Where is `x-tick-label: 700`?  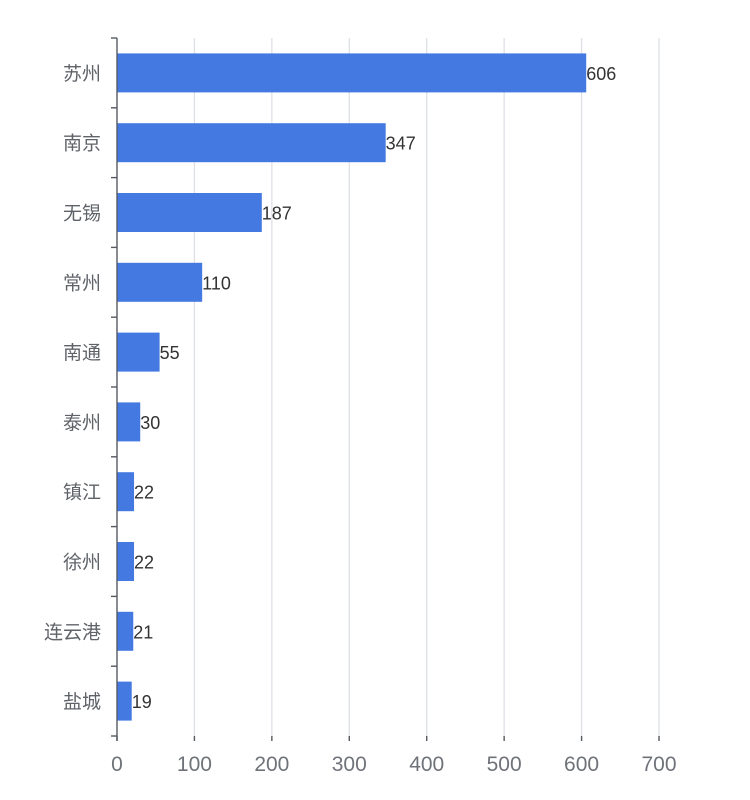
x-tick-label: 700 is located at coordinates (658, 764).